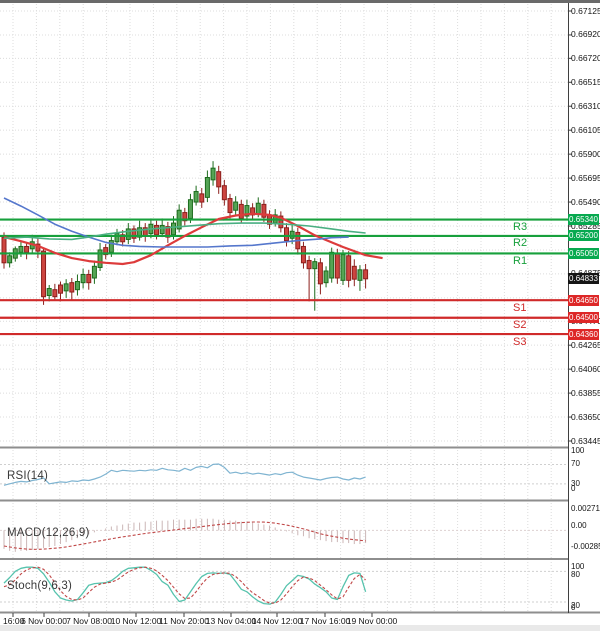 The width and height of the screenshot is (600, 631). I want to click on time-tick-label: 19 Nov 00:00, so click(372, 621).